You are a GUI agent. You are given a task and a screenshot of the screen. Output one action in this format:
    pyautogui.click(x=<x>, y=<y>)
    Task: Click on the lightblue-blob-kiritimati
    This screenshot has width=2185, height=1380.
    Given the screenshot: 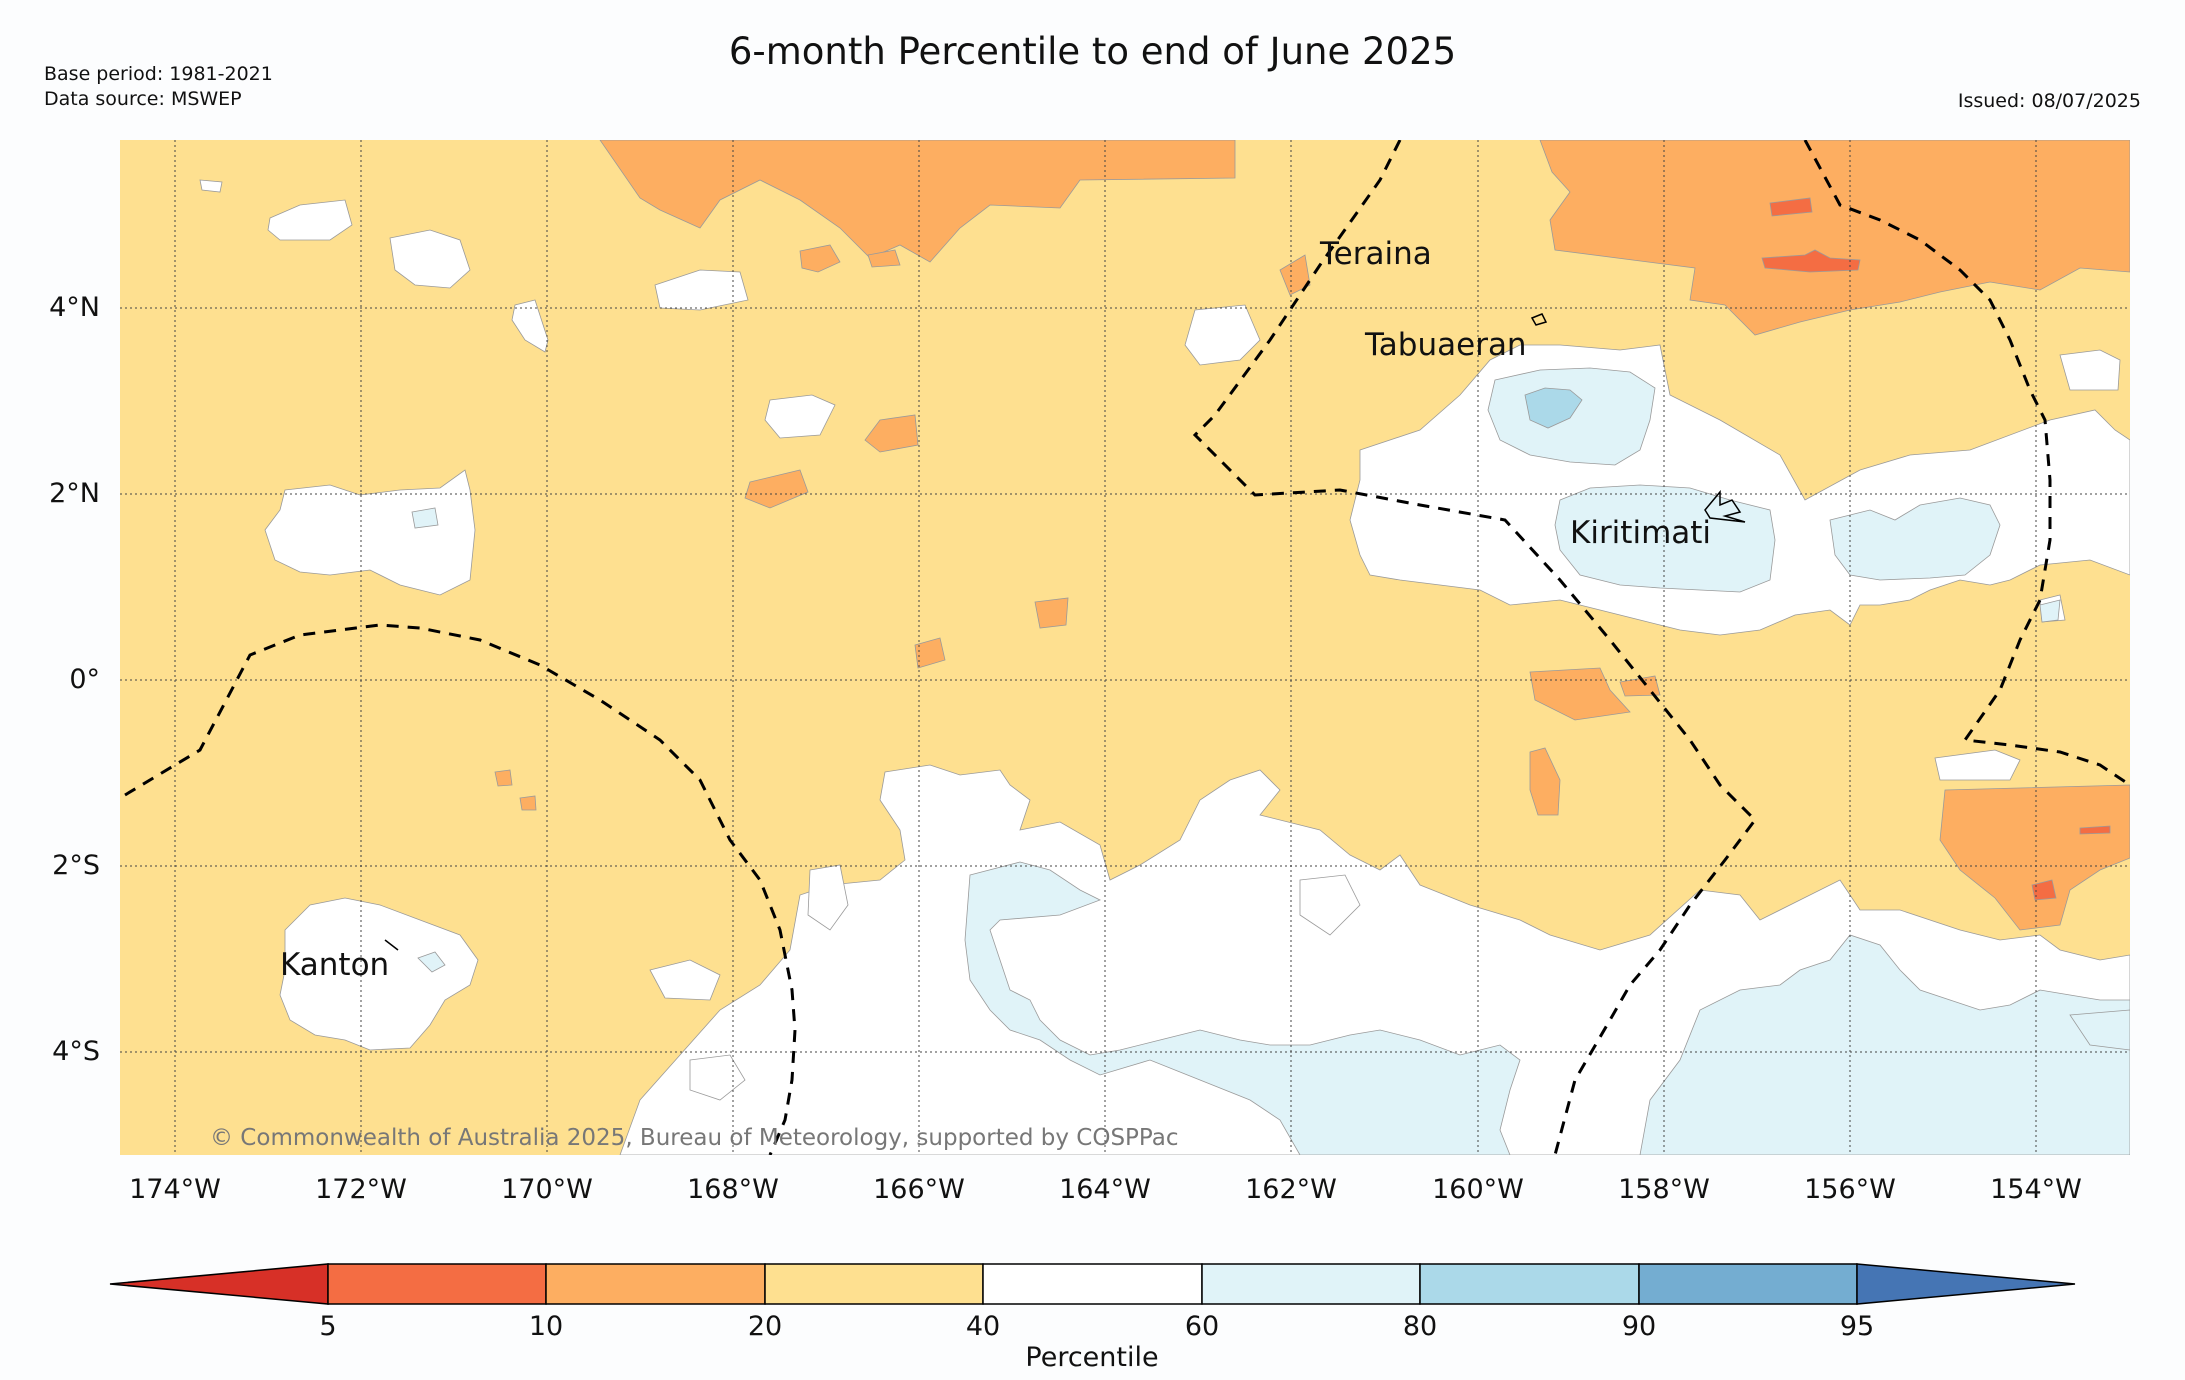 What is the action you would take?
    pyautogui.click(x=1665, y=538)
    